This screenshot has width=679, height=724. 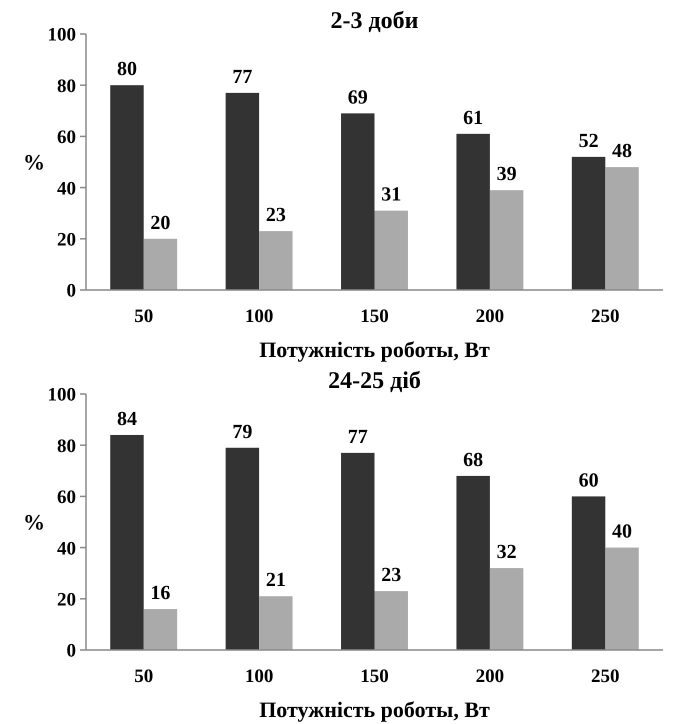 I want to click on data-label: 20, so click(x=160, y=223).